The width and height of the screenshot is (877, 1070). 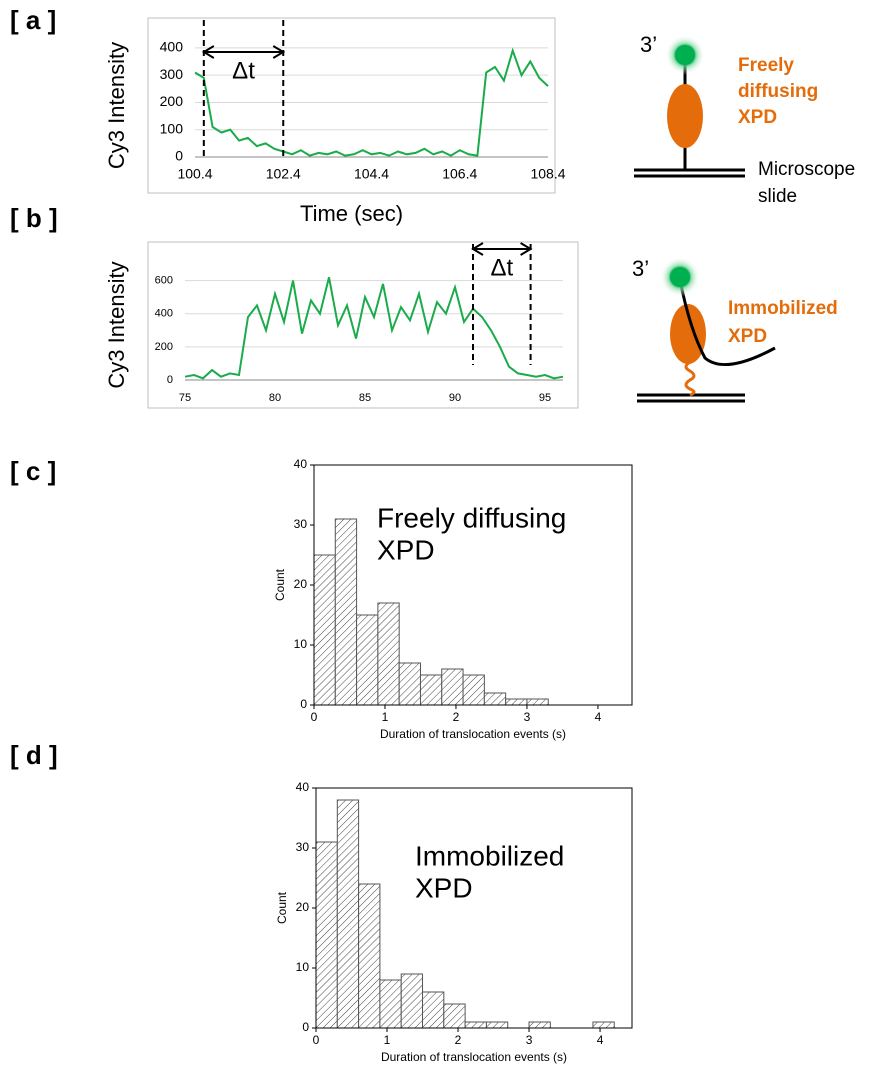 I want to click on slide-label: Microscope, so click(x=806, y=169).